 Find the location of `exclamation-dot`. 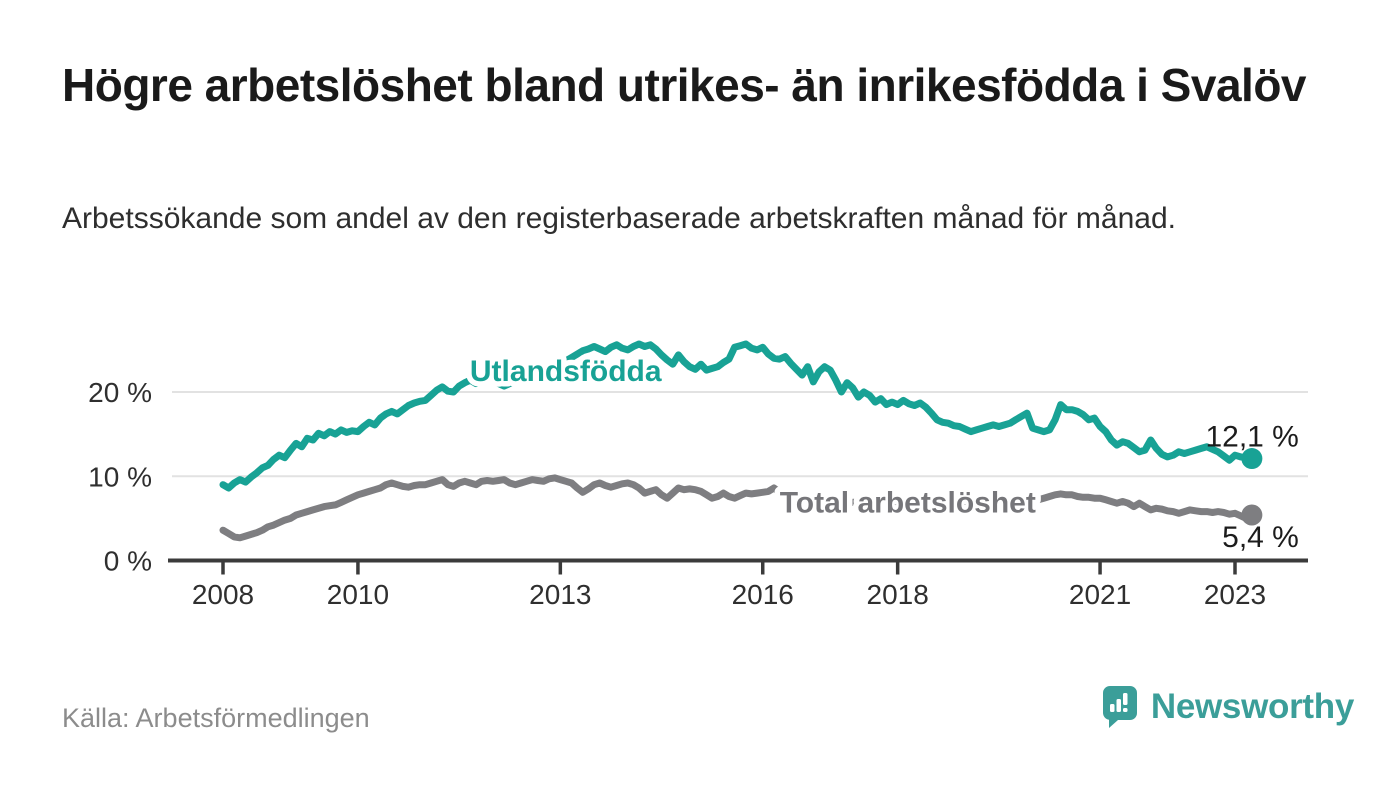

exclamation-dot is located at coordinates (1125, 710).